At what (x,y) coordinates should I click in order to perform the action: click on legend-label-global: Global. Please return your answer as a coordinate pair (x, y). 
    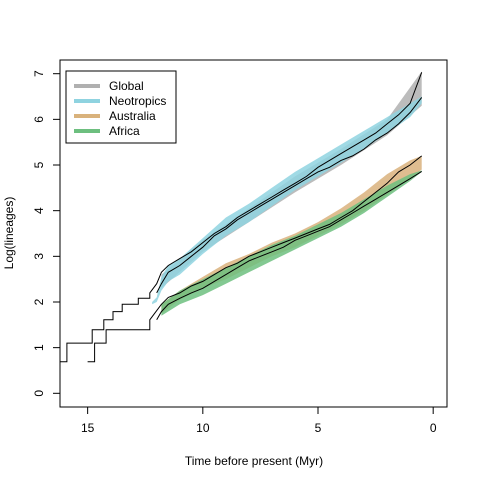
    Looking at the image, I should click on (126, 86).